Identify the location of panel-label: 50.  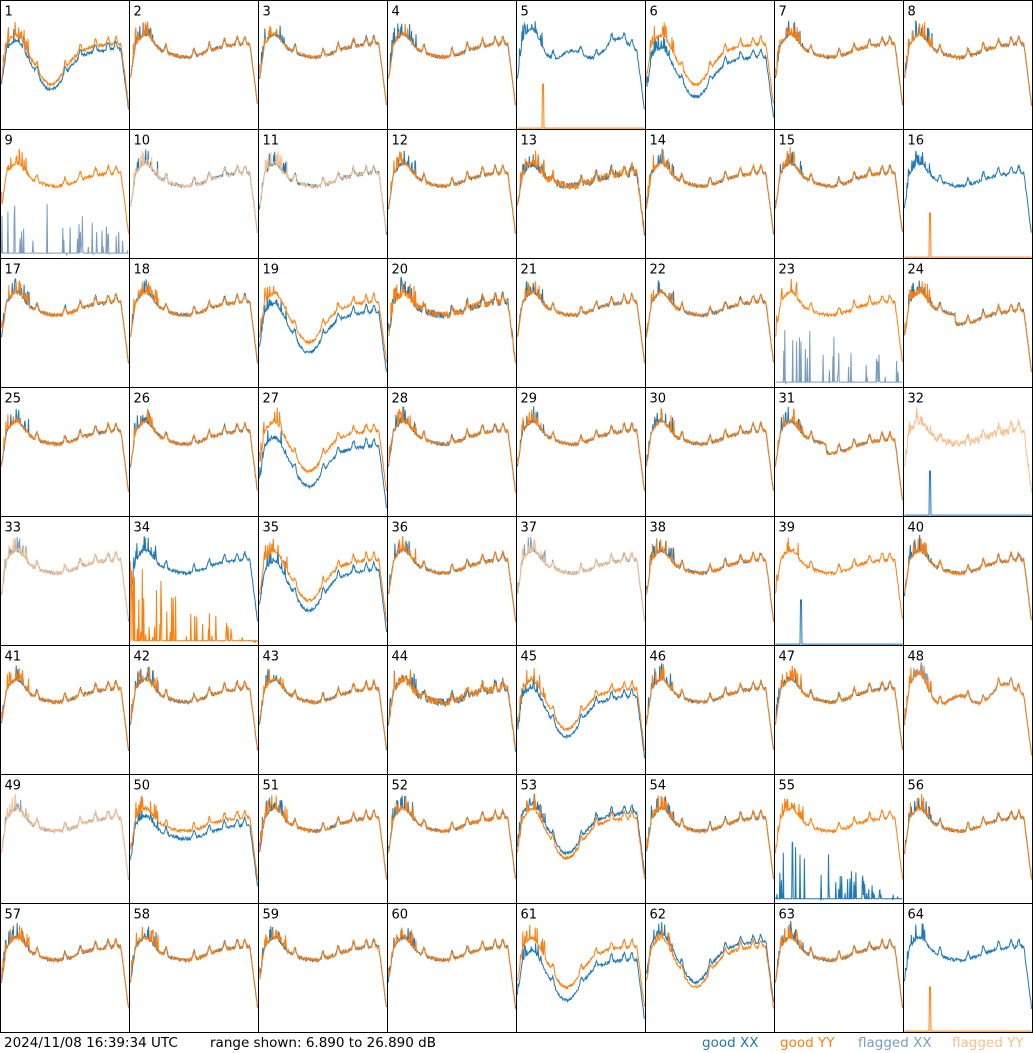
(142, 786).